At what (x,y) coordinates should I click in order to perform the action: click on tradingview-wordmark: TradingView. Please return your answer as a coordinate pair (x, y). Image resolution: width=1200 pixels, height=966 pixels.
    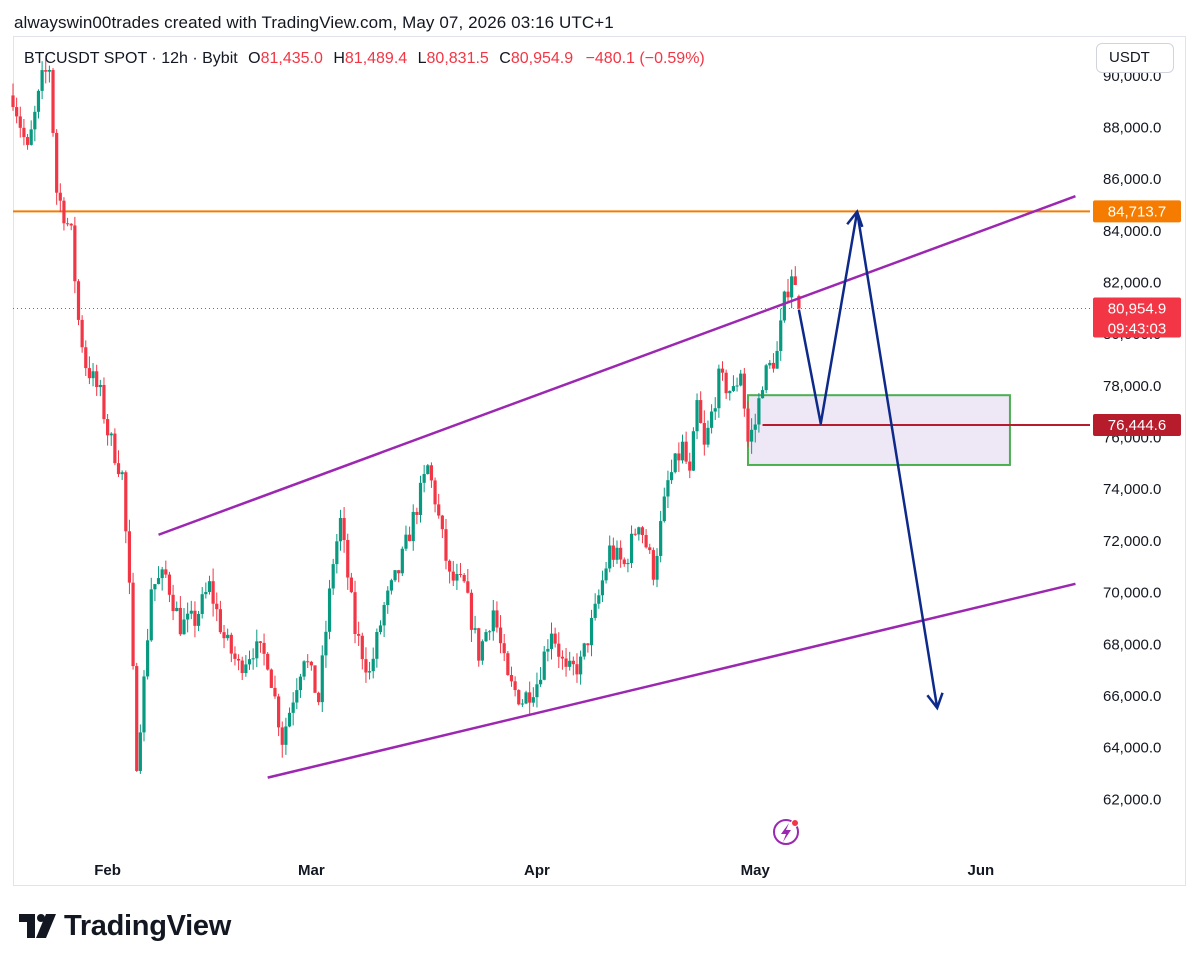
    Looking at the image, I should click on (147, 925).